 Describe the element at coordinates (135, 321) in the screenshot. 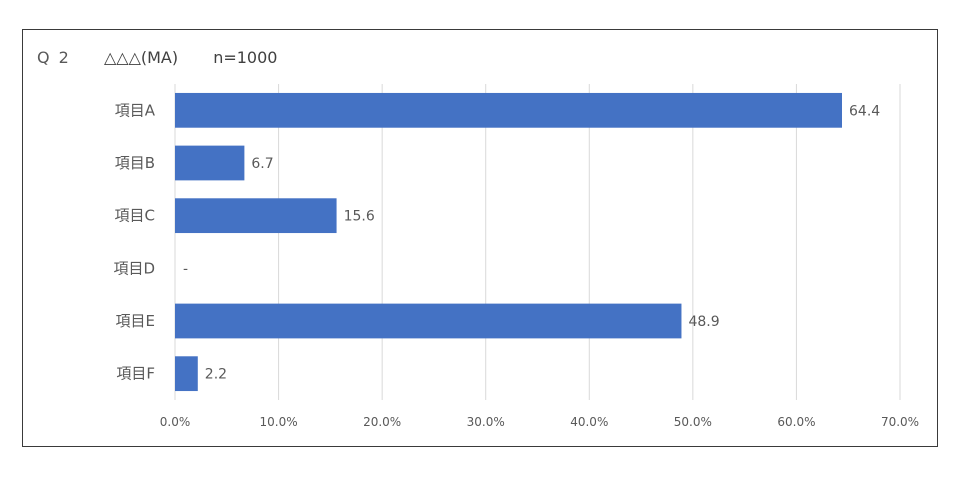

I see `category-label: 項目E` at that location.